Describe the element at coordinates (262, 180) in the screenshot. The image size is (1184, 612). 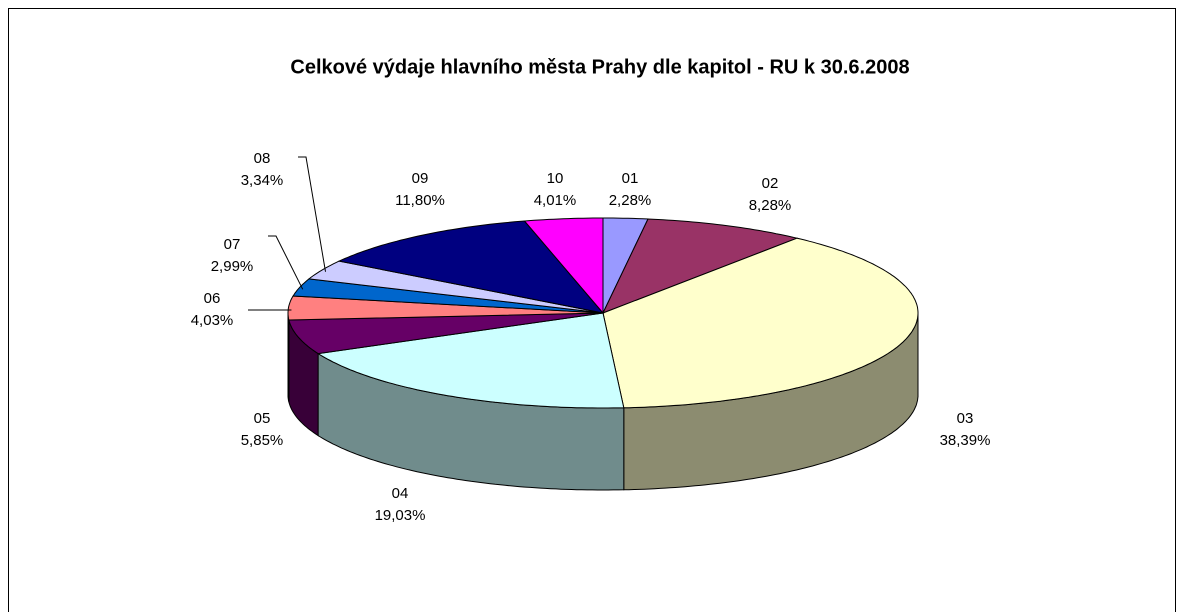
I see `slice-value-label: 3,34%` at that location.